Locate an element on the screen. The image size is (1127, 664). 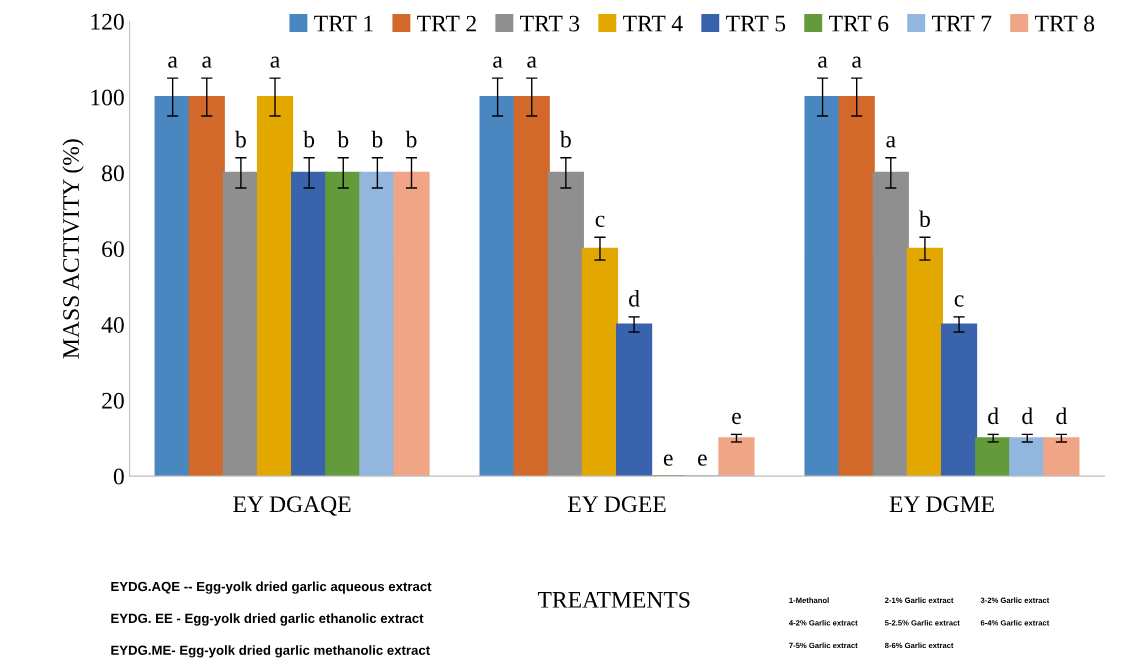
legend-label: TRT 8 is located at coordinates (1064, 23).